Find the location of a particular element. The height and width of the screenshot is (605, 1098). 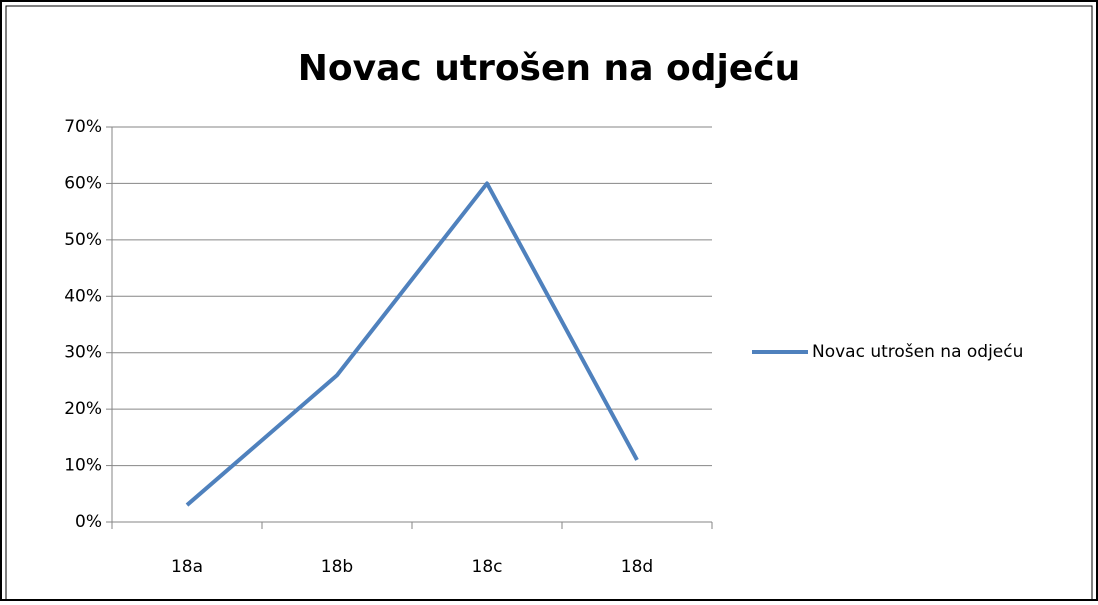

y-tick-label: 10% is located at coordinates (83, 466).